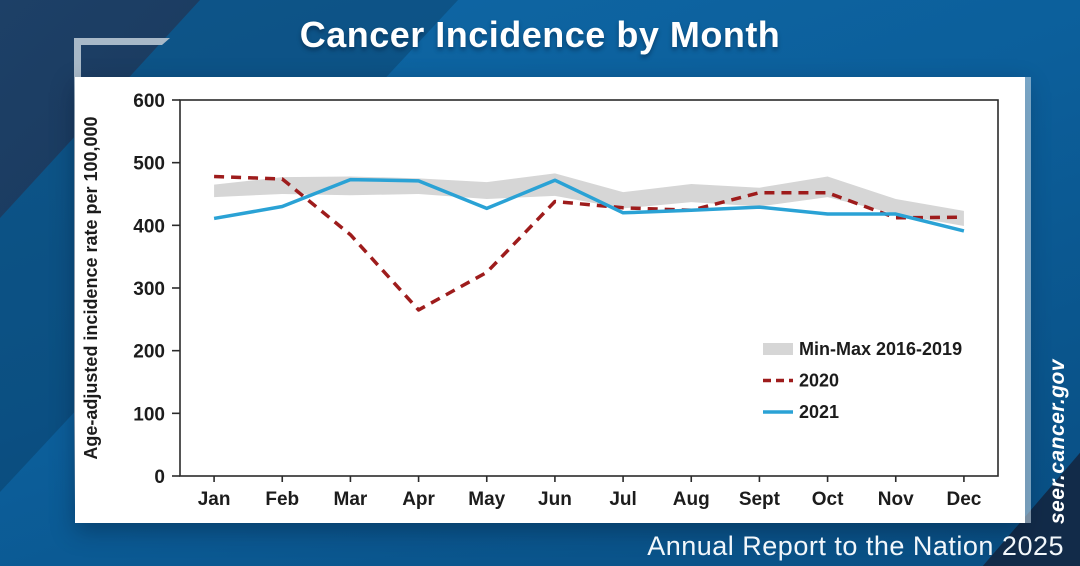  I want to click on svg-text: May, so click(486, 499).